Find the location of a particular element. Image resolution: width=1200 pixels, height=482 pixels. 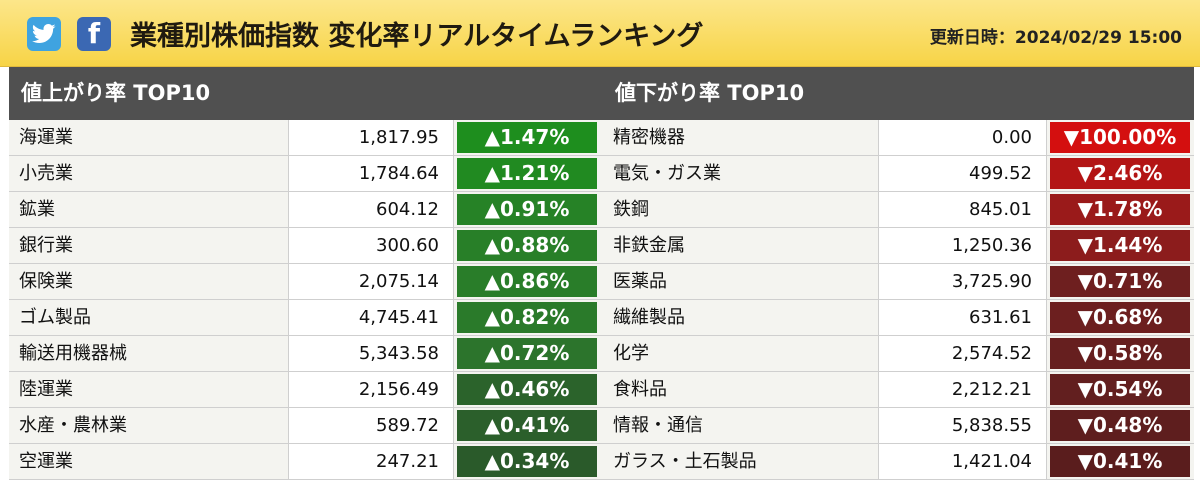

table-row: 小売業 1,784.64 ▲1.21% is located at coordinates (306, 174).